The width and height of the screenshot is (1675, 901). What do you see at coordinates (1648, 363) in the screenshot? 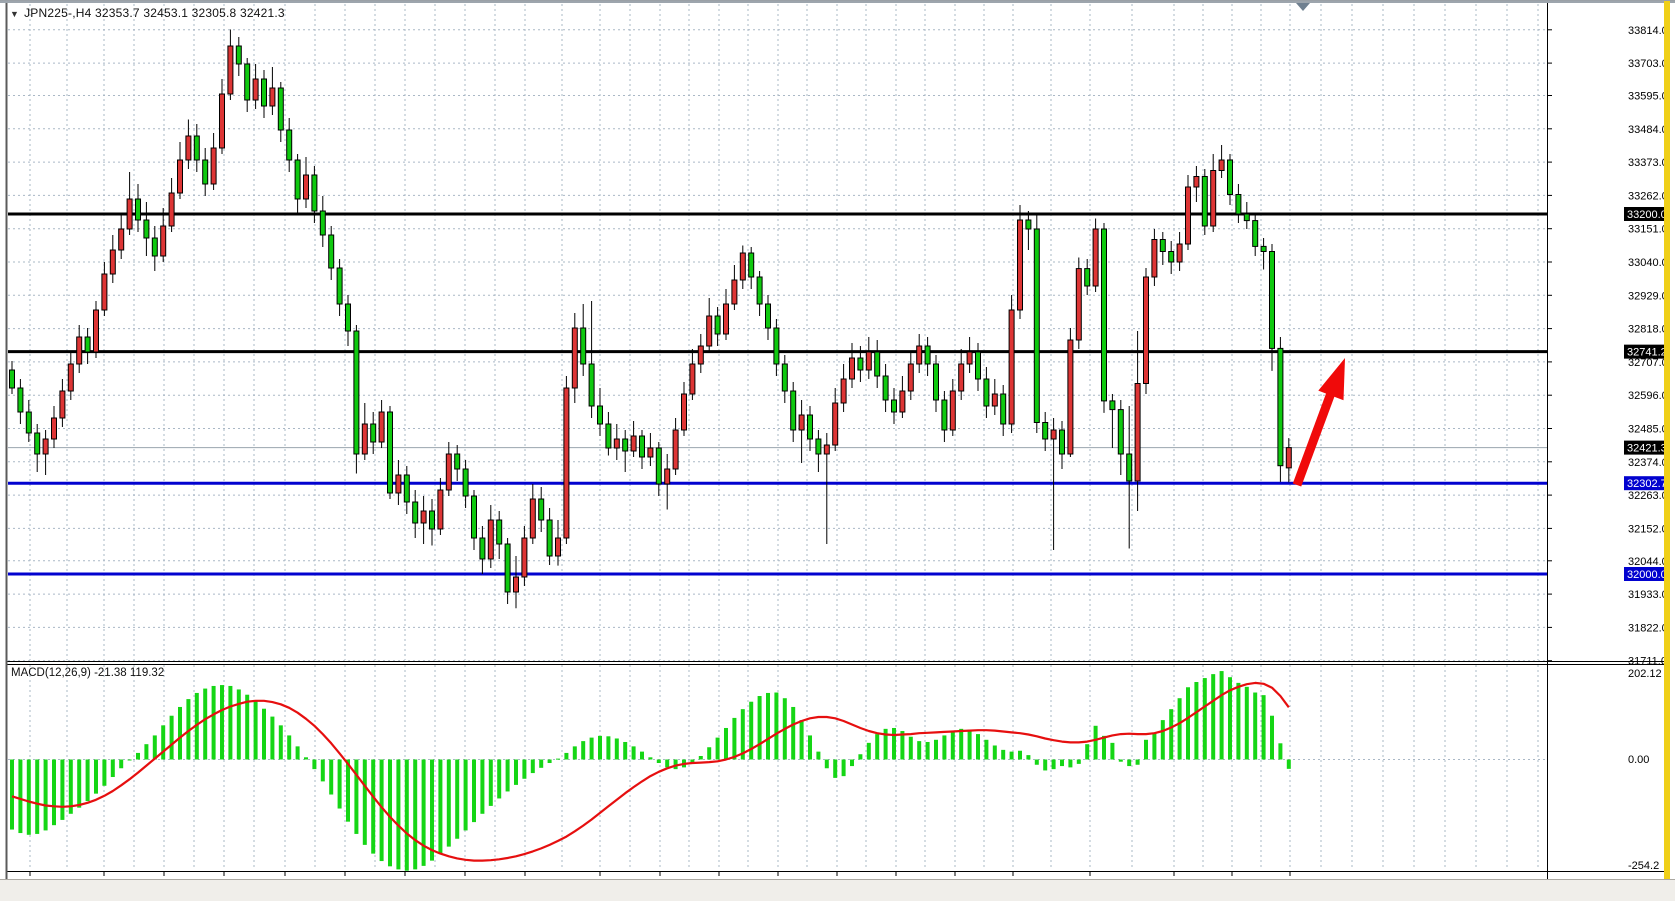
I see `price-tick-label: 32707.0` at bounding box center [1648, 363].